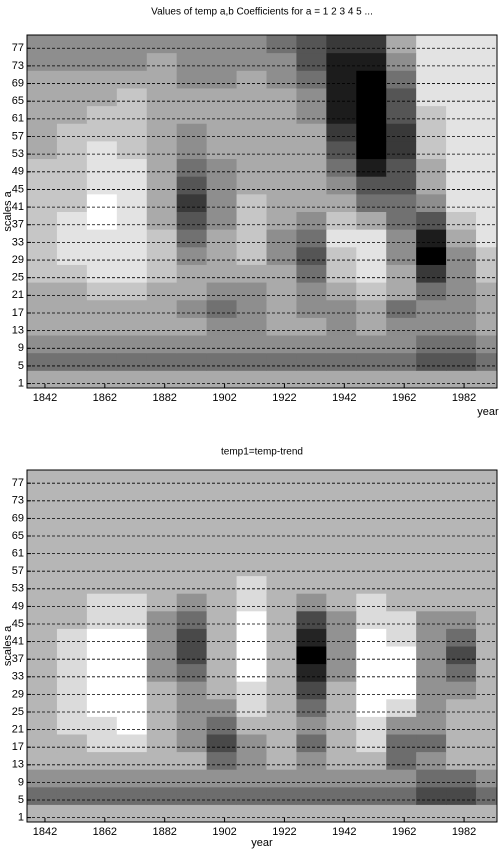 This screenshot has width=499, height=852. What do you see at coordinates (18, 313) in the screenshot?
I see `y-tick-label: 17` at bounding box center [18, 313].